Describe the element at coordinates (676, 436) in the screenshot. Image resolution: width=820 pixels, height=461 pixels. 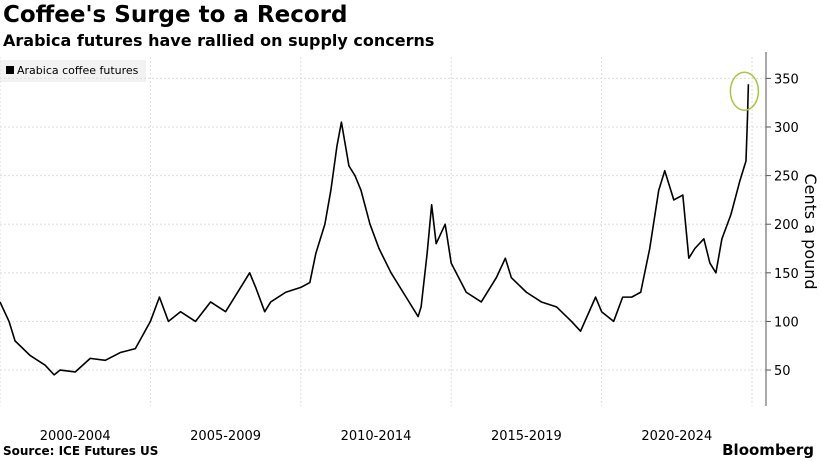
I see `x-tick-label: 2020-2024` at that location.